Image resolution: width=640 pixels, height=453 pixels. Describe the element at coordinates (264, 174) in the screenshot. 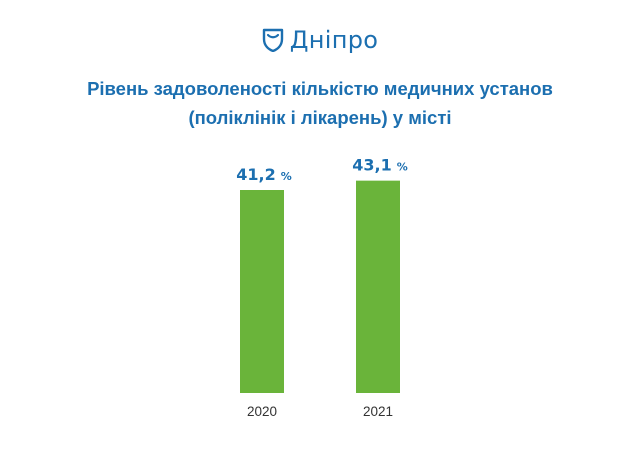

I see `data-label-2020: 41,2%` at that location.